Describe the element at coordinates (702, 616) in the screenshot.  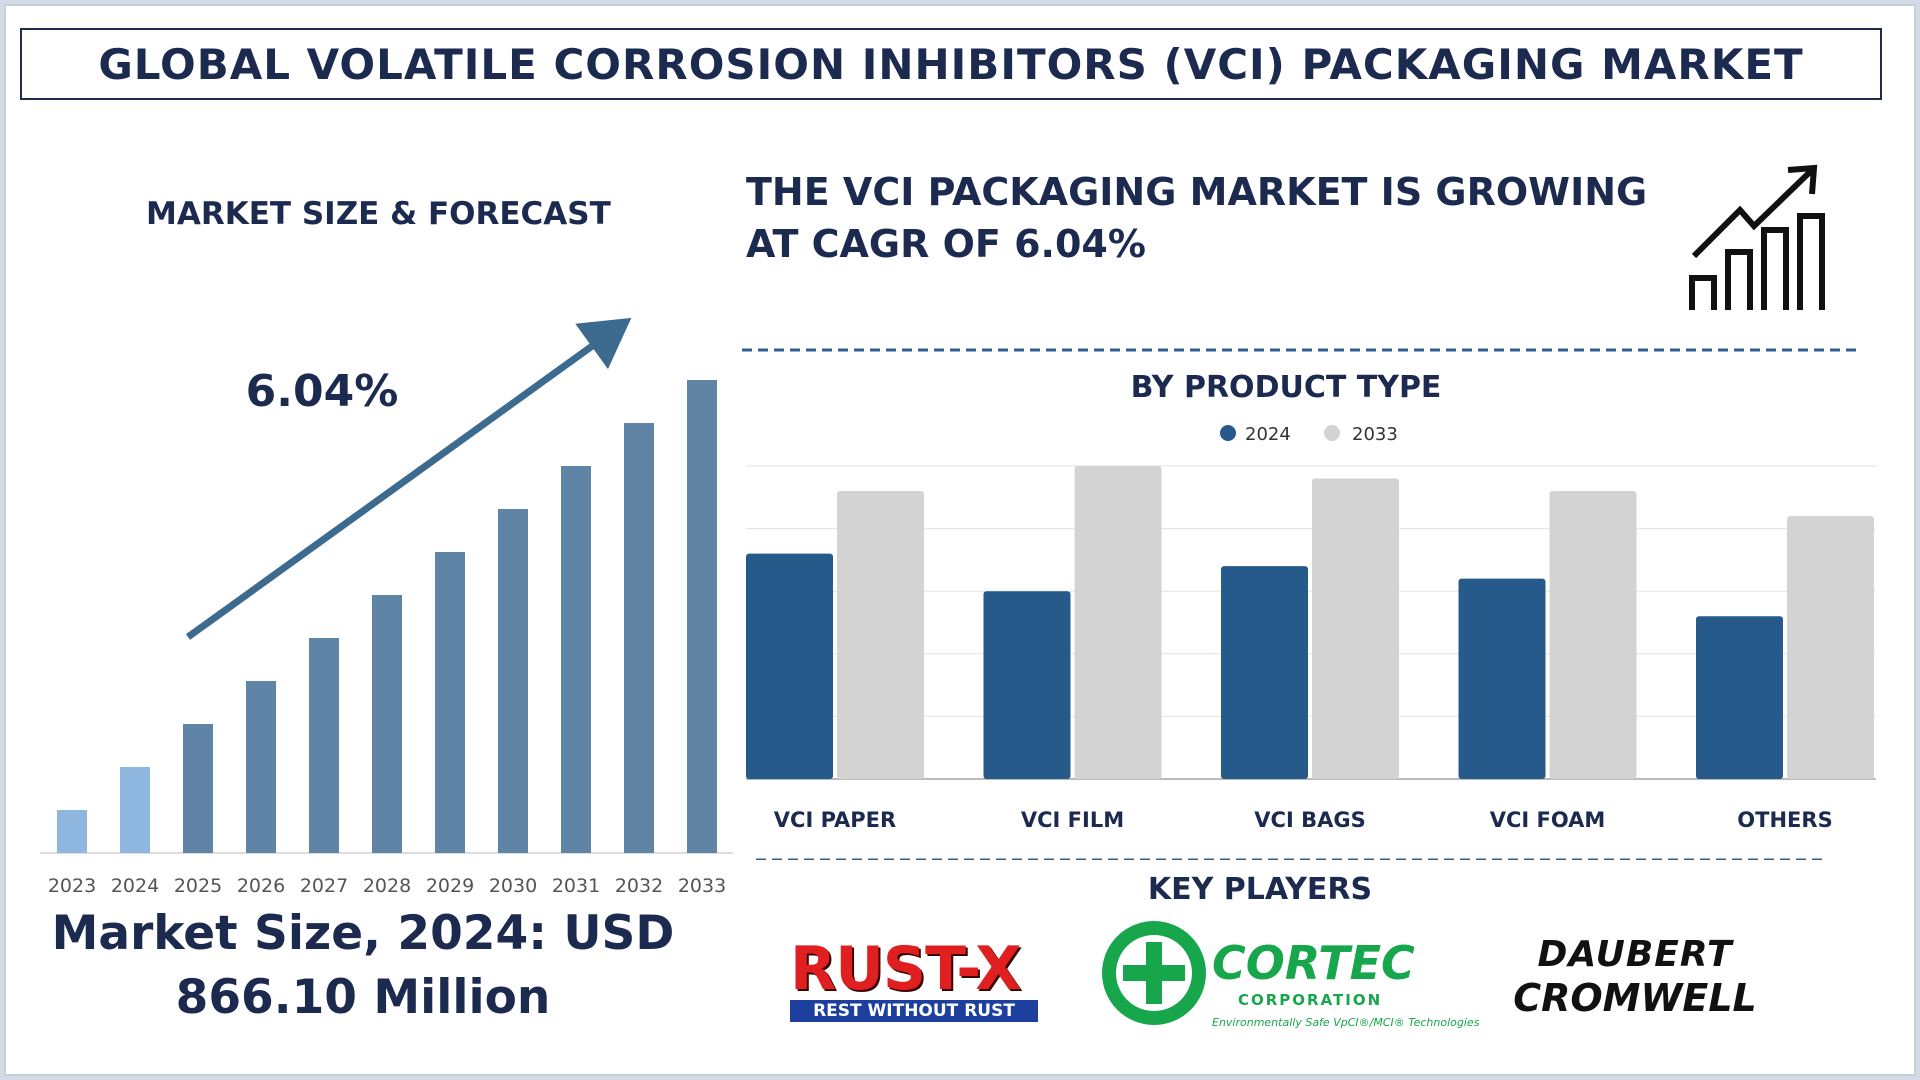
I see `forecast-bar-2033` at that location.